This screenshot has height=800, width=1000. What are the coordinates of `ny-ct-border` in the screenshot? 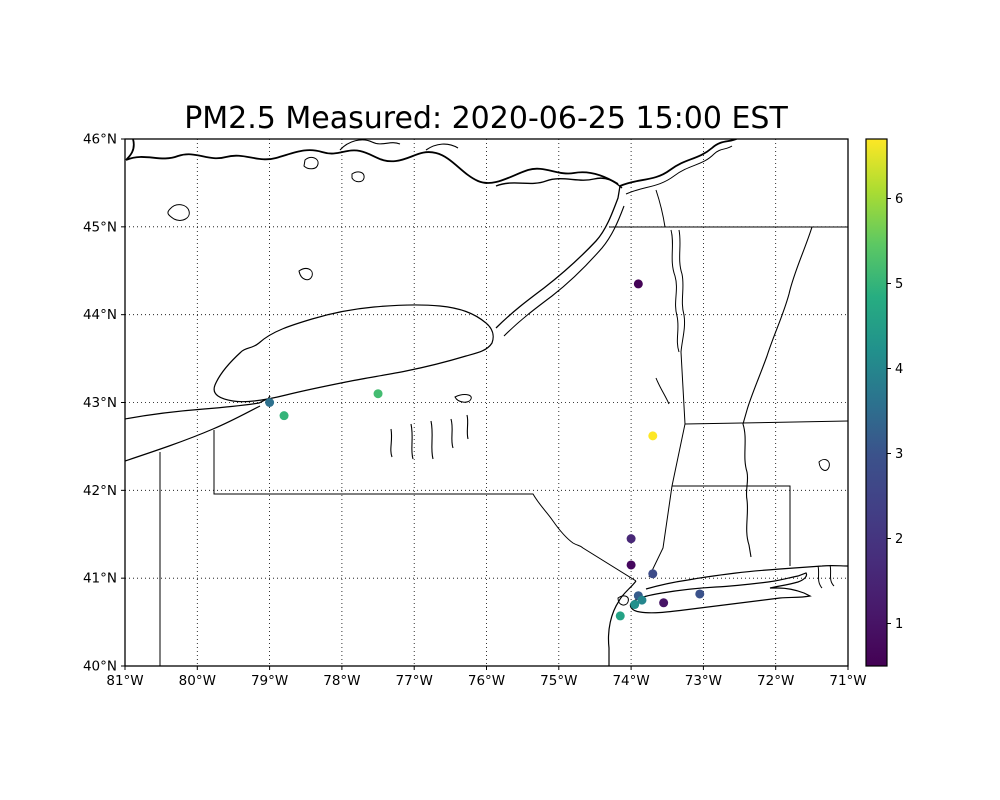 It's located at (660, 531).